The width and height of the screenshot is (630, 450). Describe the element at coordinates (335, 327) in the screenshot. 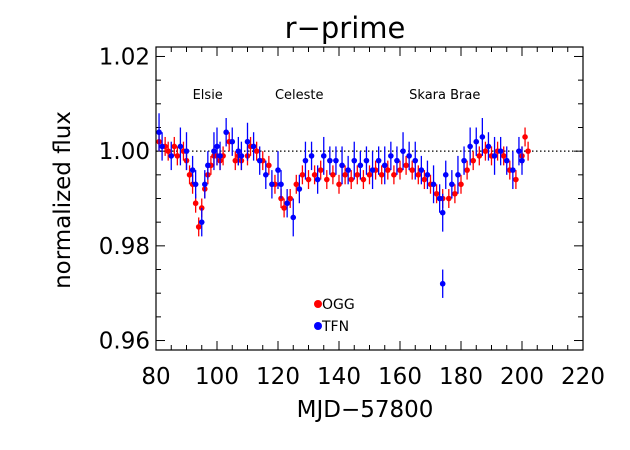

I see `legend-label-tfn: TFN` at that location.